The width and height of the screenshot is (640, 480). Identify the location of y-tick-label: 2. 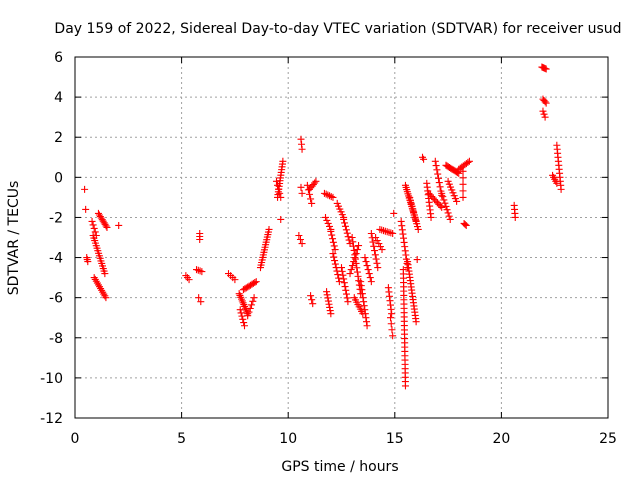
(58, 138).